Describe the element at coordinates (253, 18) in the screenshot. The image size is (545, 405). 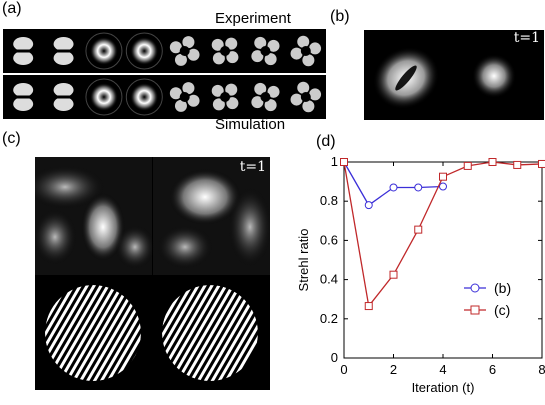
I see `experiment-label: Experiment` at that location.